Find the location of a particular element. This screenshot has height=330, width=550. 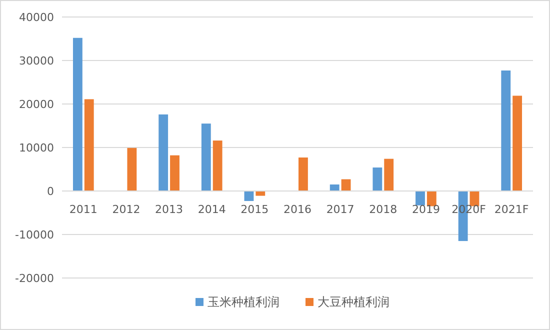

legend-label: 玉米种植利润 is located at coordinates (244, 302).